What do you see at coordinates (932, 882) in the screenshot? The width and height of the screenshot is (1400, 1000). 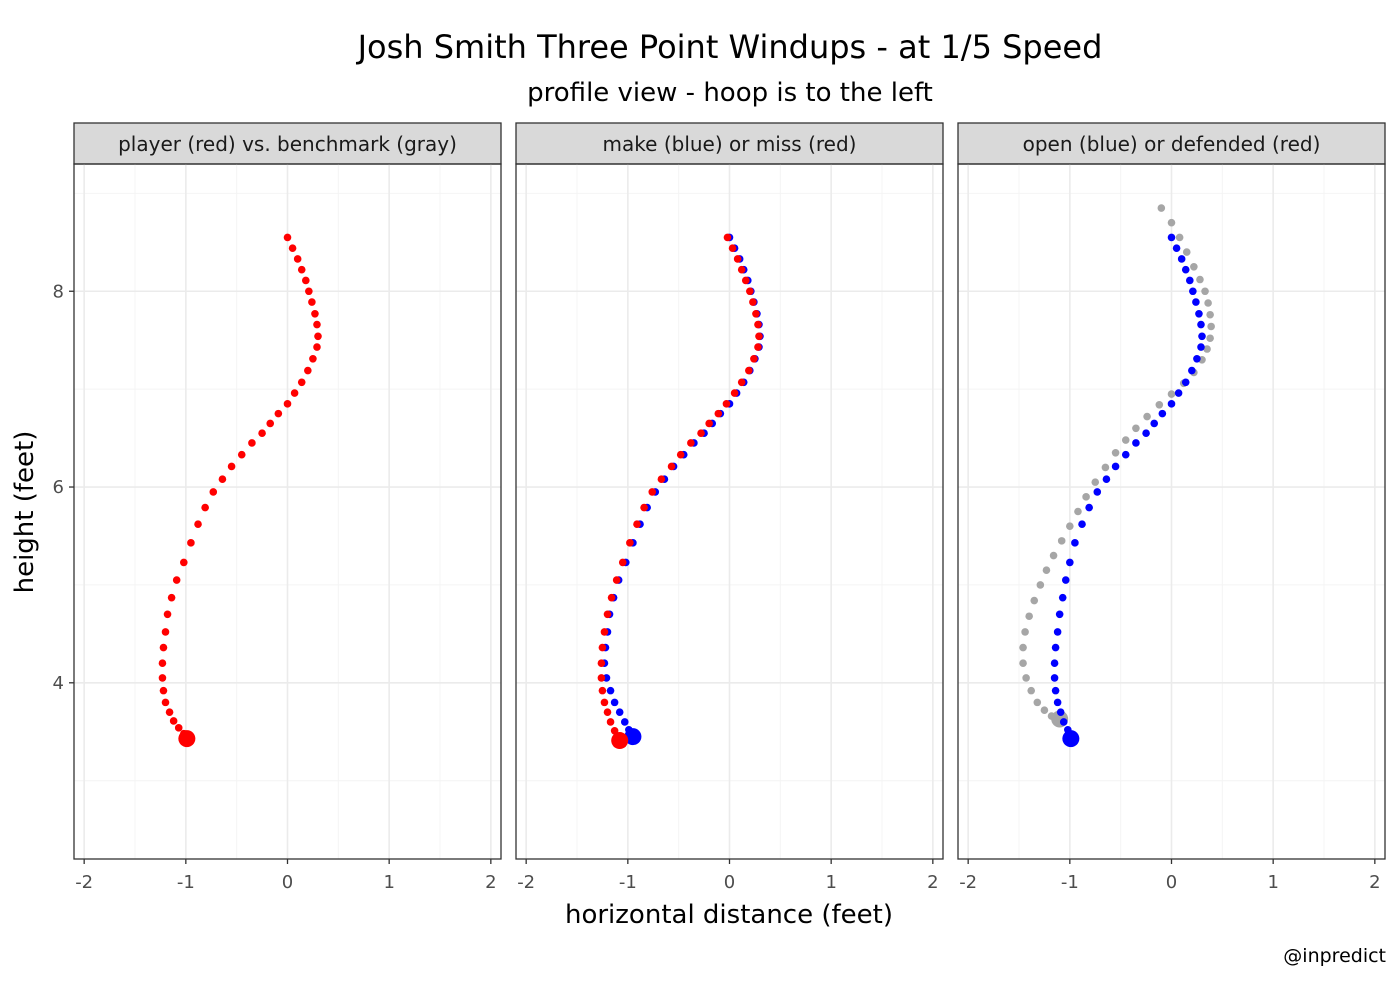 I see `x-tick-label: 2` at bounding box center [932, 882].